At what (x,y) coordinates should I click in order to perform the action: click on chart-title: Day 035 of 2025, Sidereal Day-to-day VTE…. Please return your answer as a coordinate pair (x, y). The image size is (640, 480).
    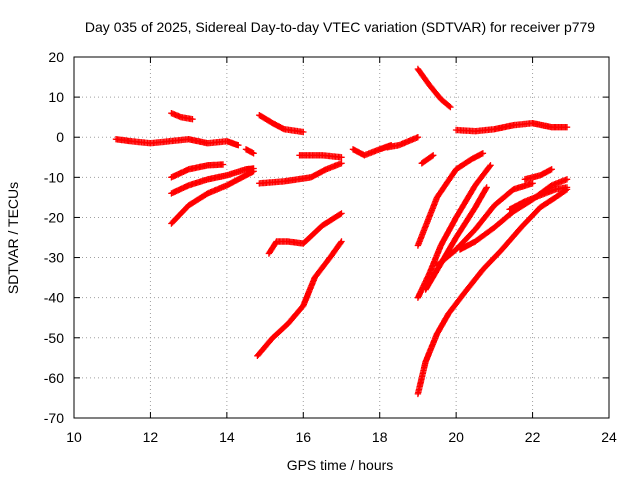
    Looking at the image, I should click on (340, 27).